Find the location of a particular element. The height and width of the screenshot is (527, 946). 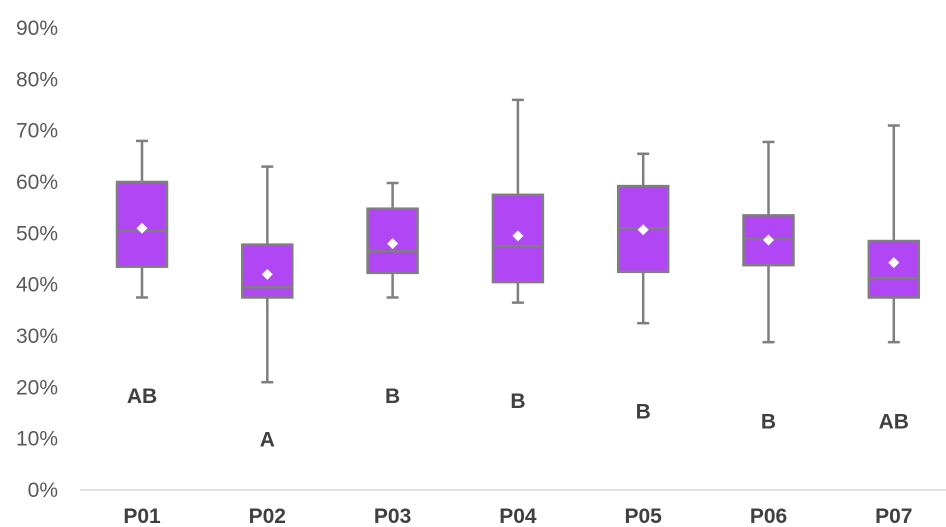

group-letter-P05: B is located at coordinates (643, 411).